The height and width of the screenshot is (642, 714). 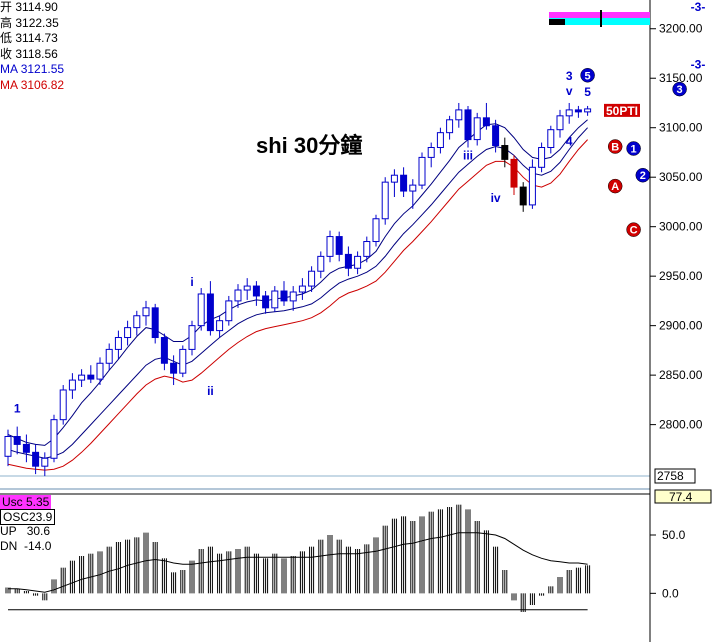 I want to click on pti-bg, so click(x=622, y=110).